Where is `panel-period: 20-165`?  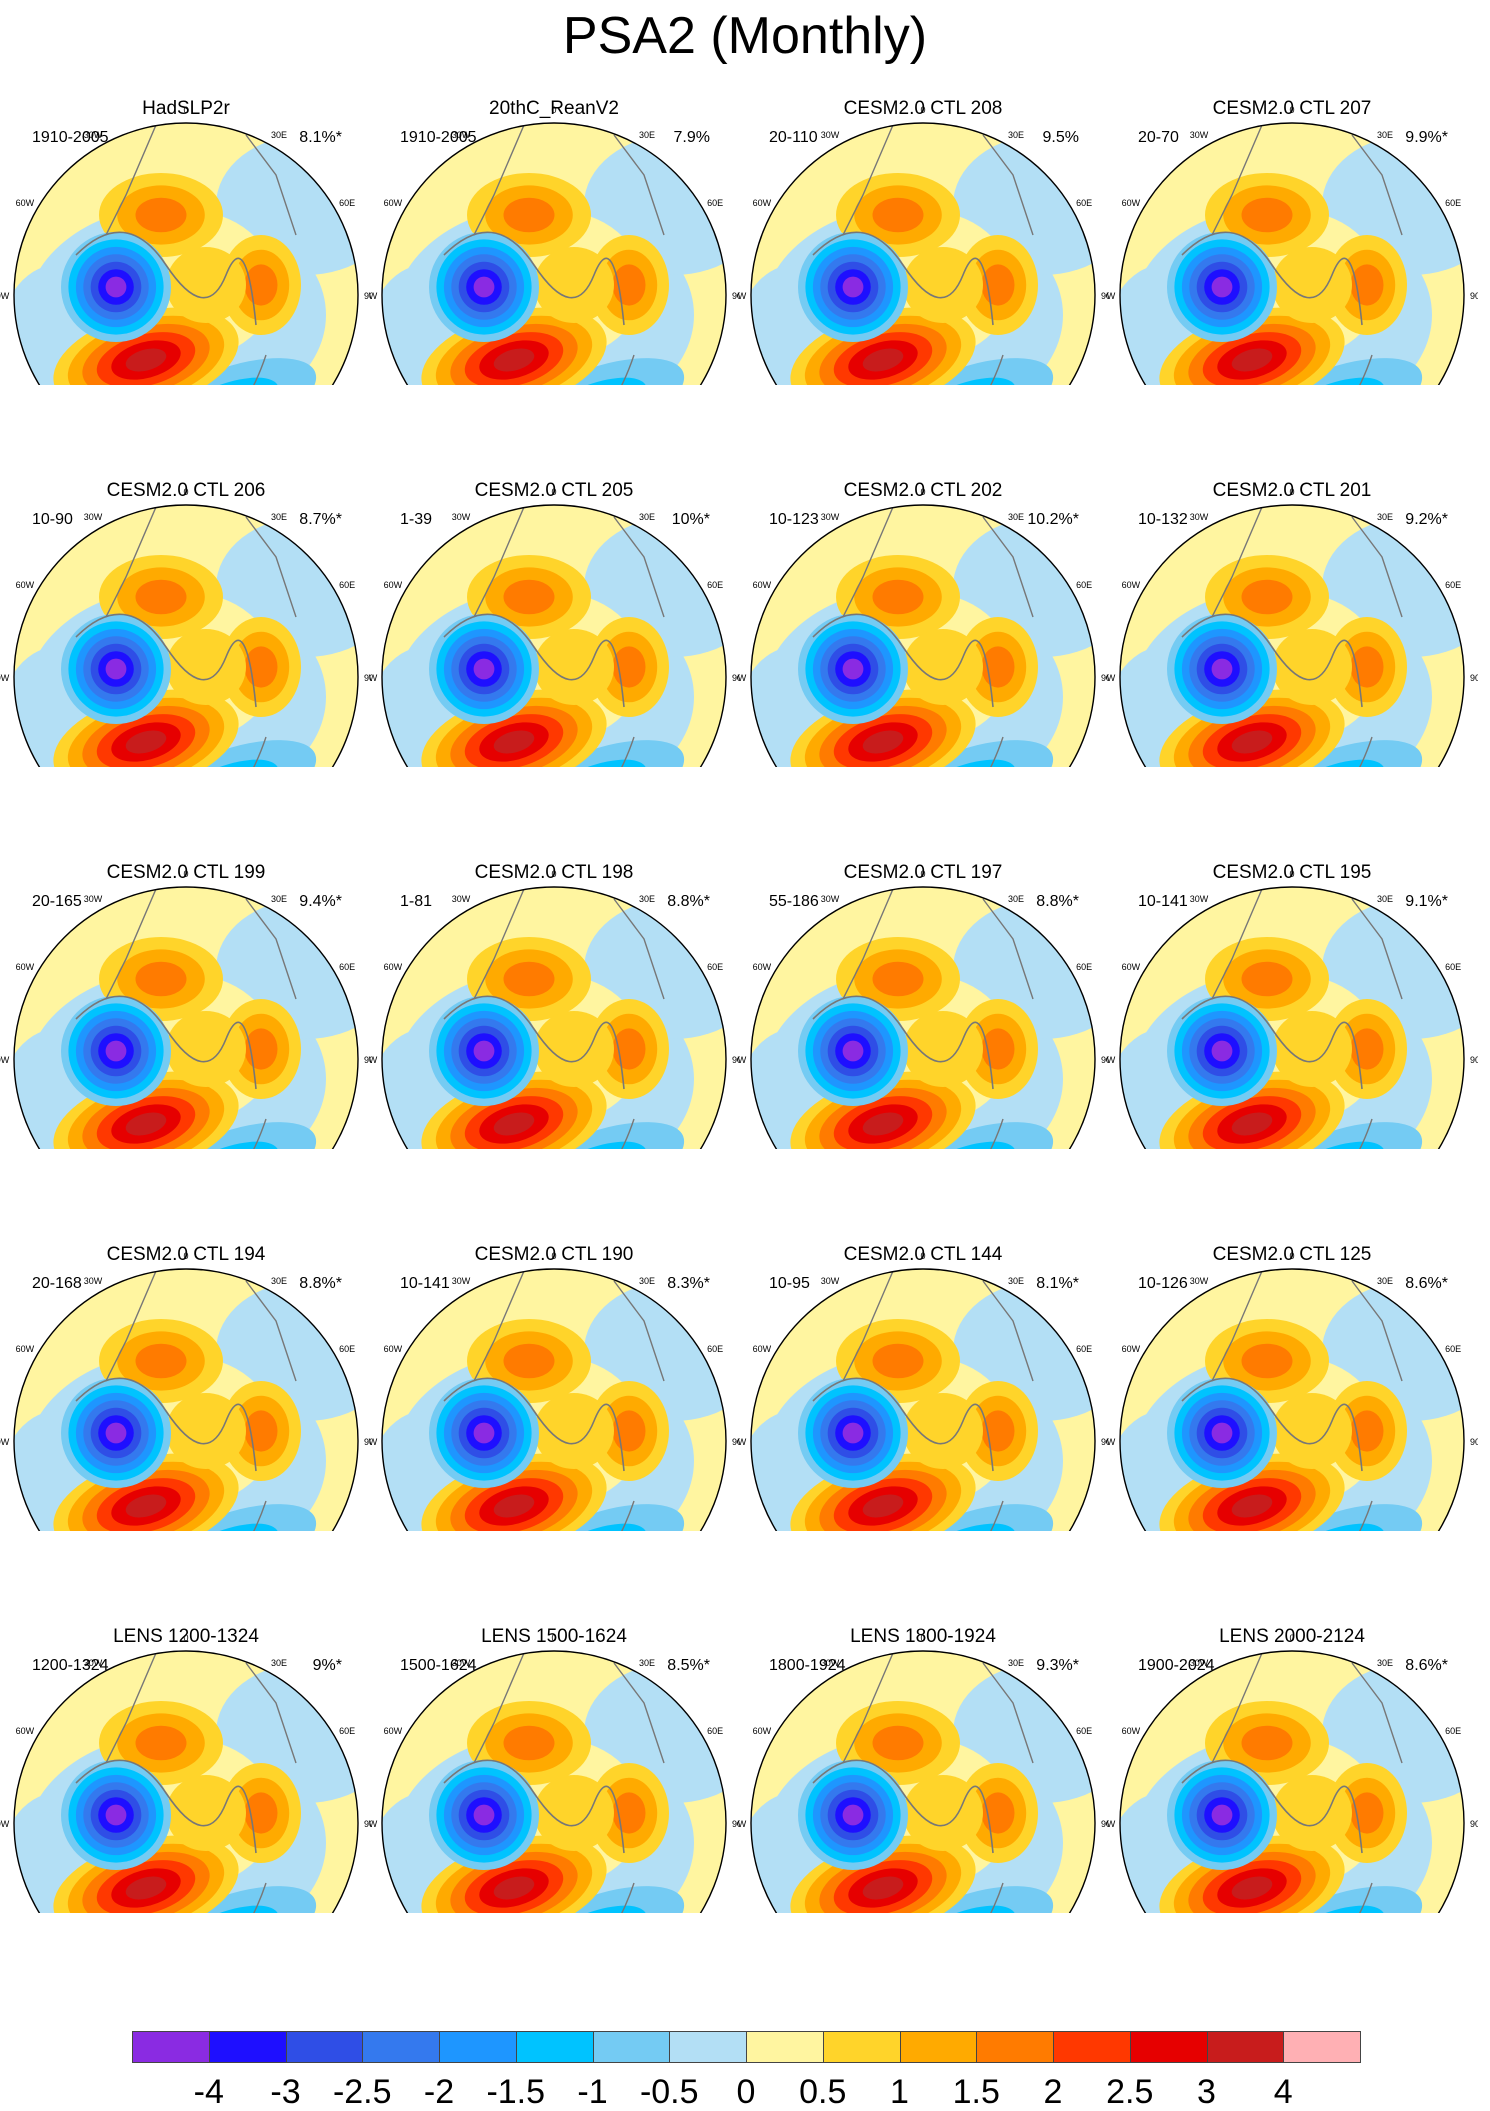
panel-period: 20-165 is located at coordinates (57, 901).